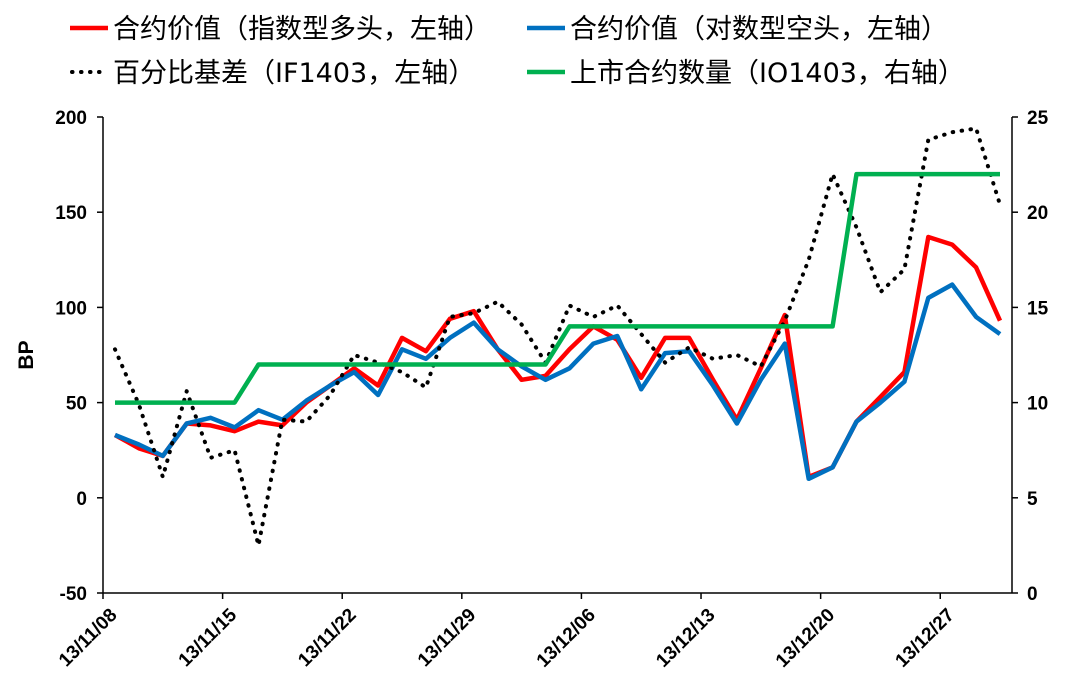 This screenshot has height=699, width=1071. What do you see at coordinates (1038, 308) in the screenshot?
I see `right-y-tick-label: 15` at bounding box center [1038, 308].